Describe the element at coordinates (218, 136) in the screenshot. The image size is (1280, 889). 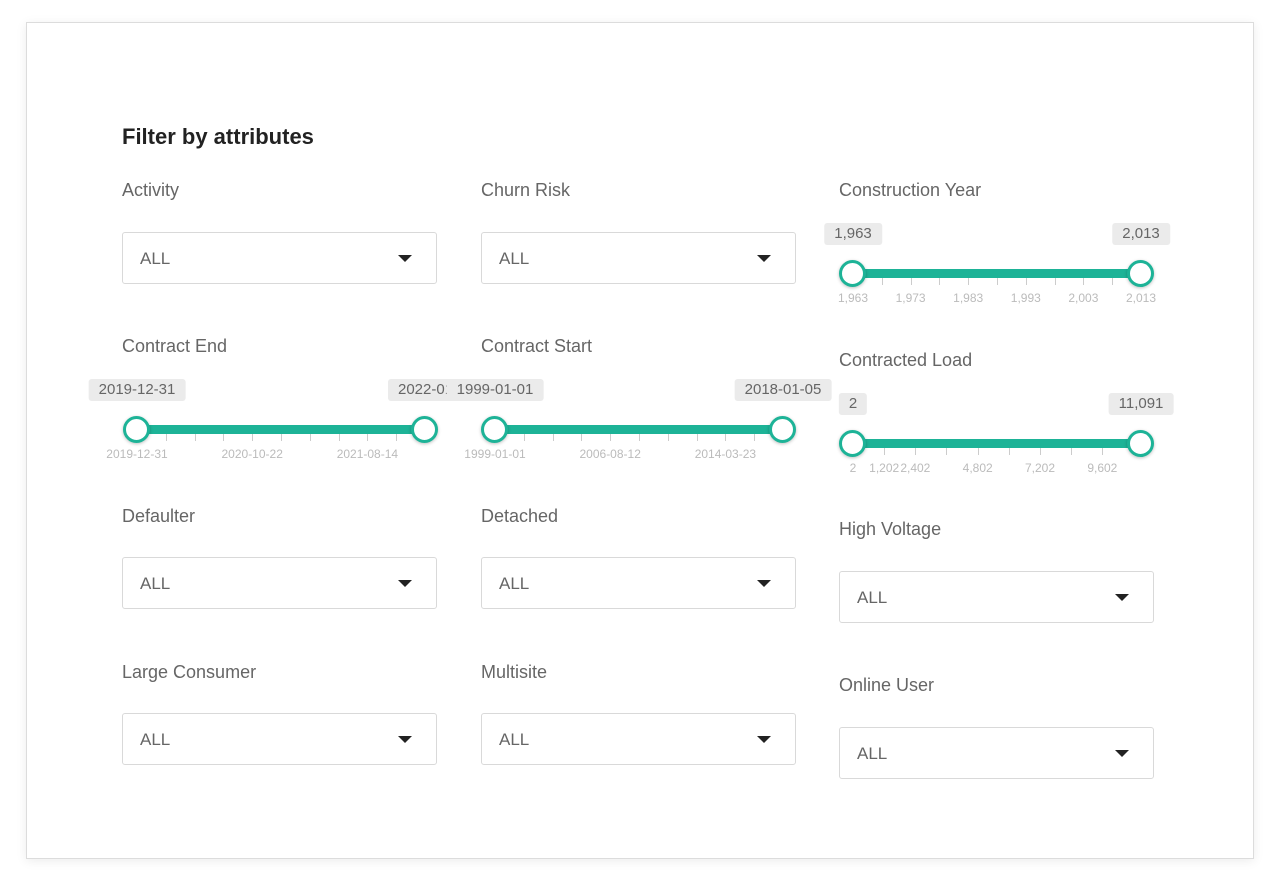
I see `page-title: Filter by attributes` at that location.